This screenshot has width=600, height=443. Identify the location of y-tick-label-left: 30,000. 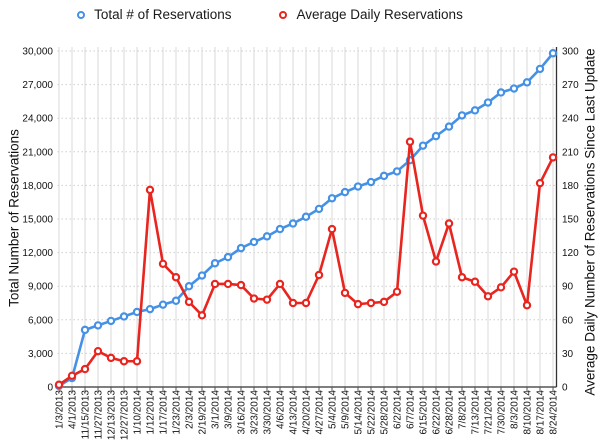
(37, 52).